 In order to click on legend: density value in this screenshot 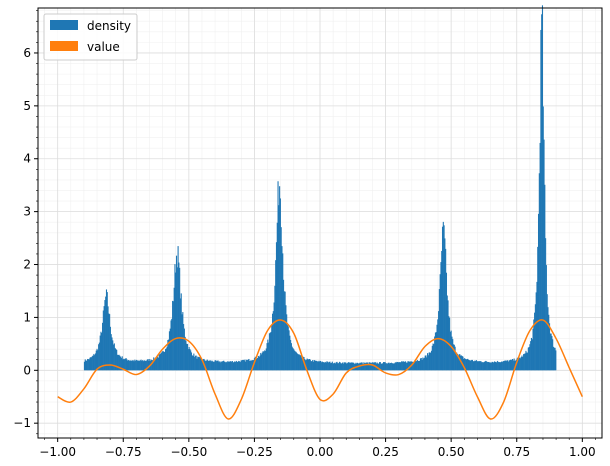, I will do `click(90, 37)`.